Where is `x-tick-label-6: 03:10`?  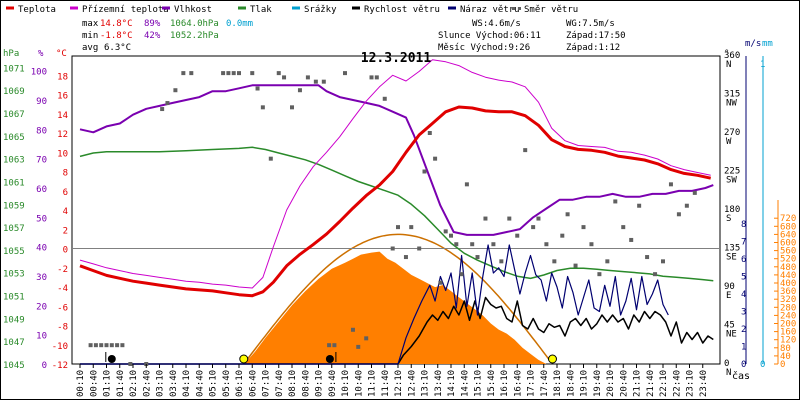
x-tick-label-6: 03:10 is located at coordinates (161, 383).